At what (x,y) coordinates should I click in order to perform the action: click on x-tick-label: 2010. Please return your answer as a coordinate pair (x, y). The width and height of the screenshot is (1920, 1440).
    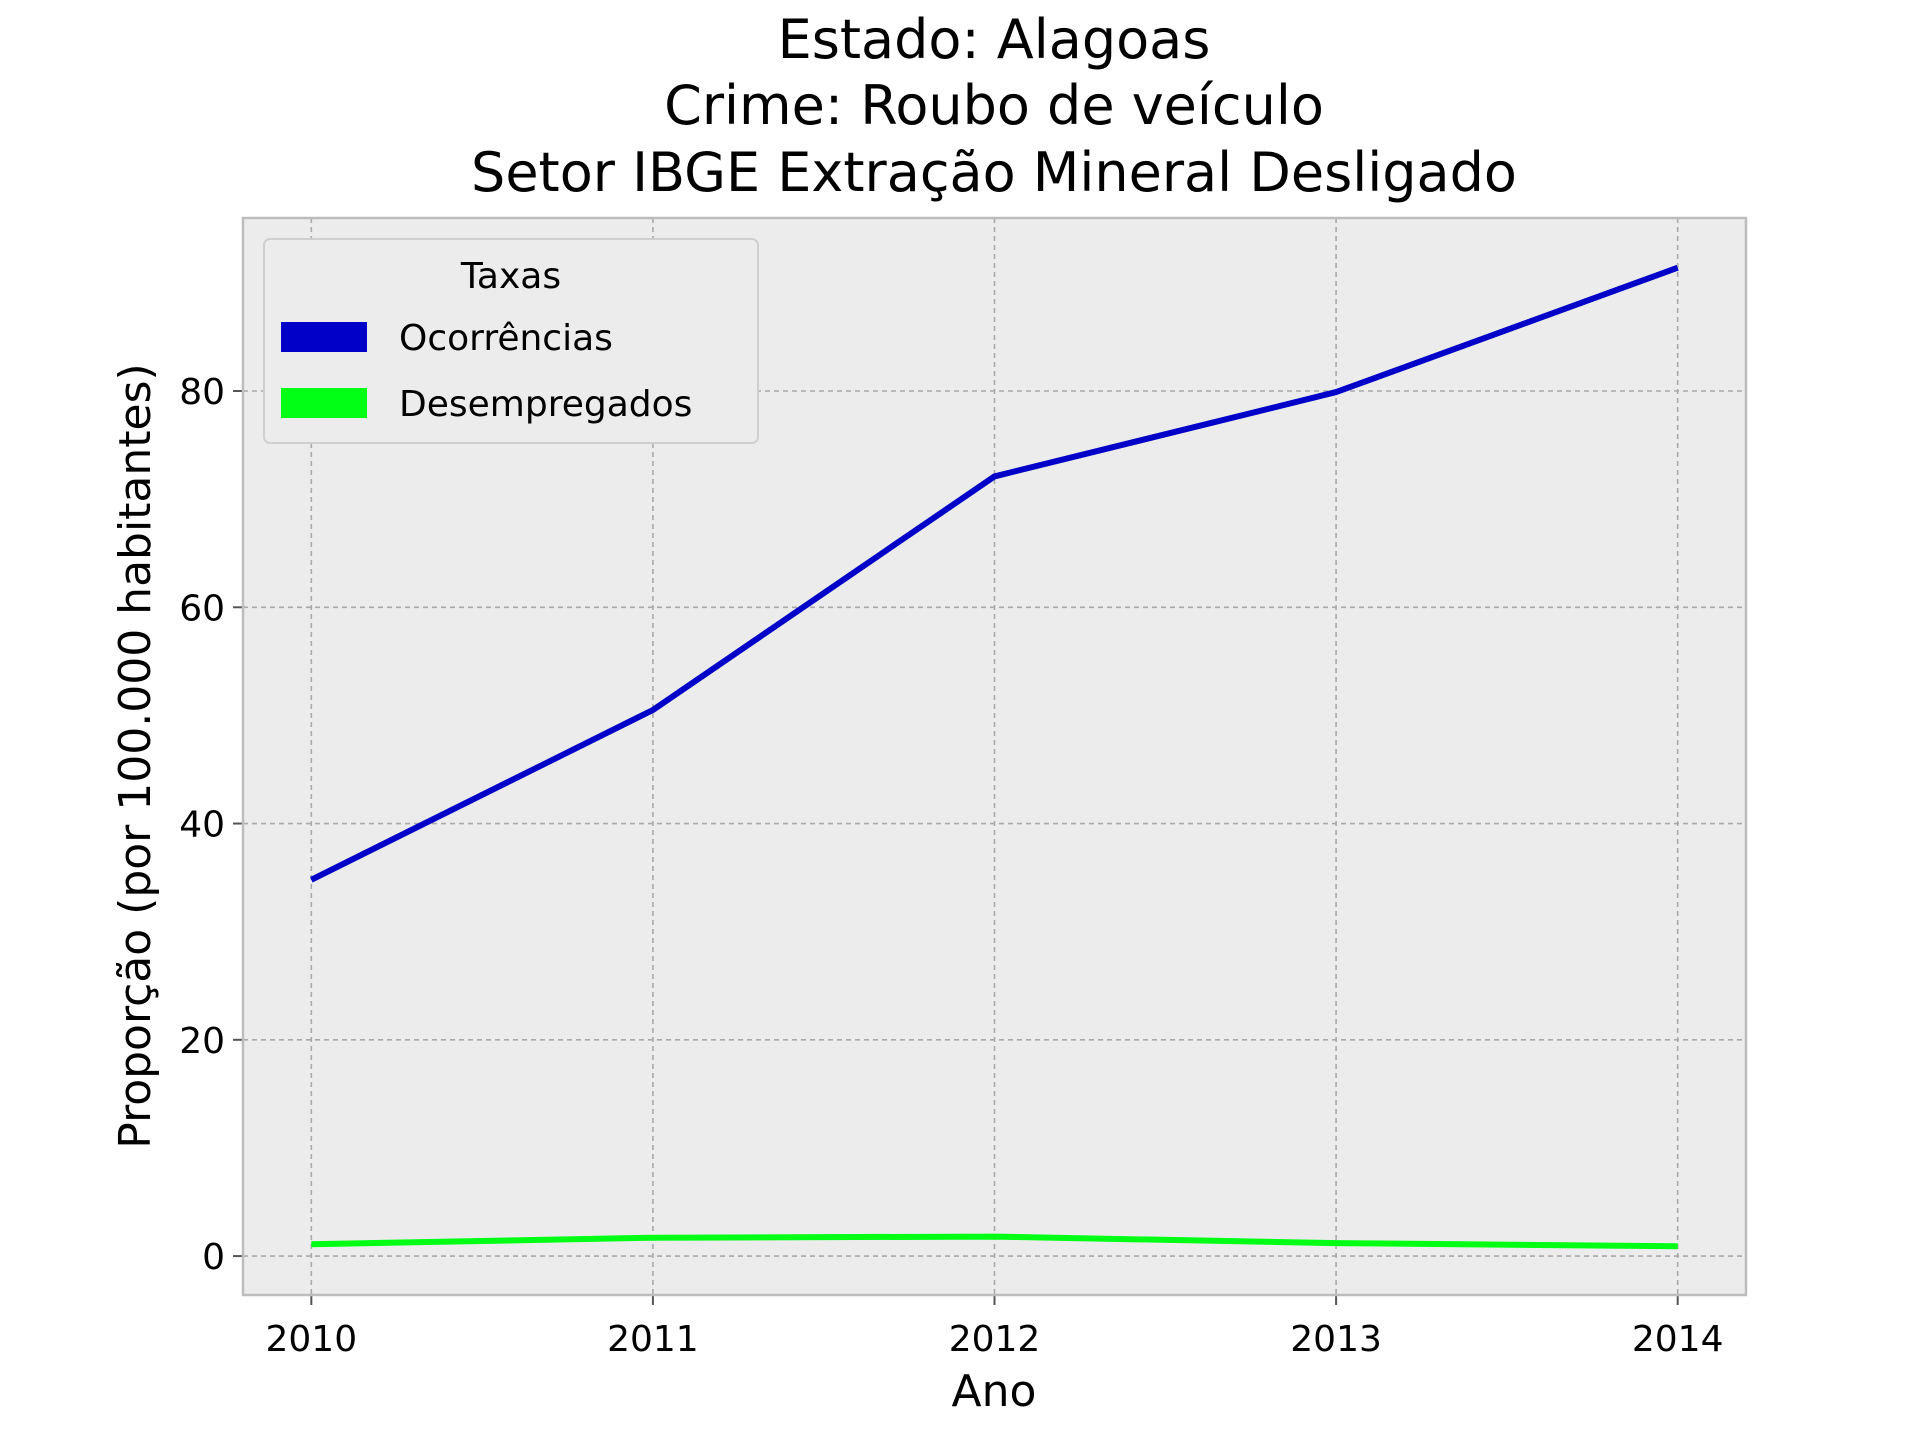
    Looking at the image, I should click on (312, 1339).